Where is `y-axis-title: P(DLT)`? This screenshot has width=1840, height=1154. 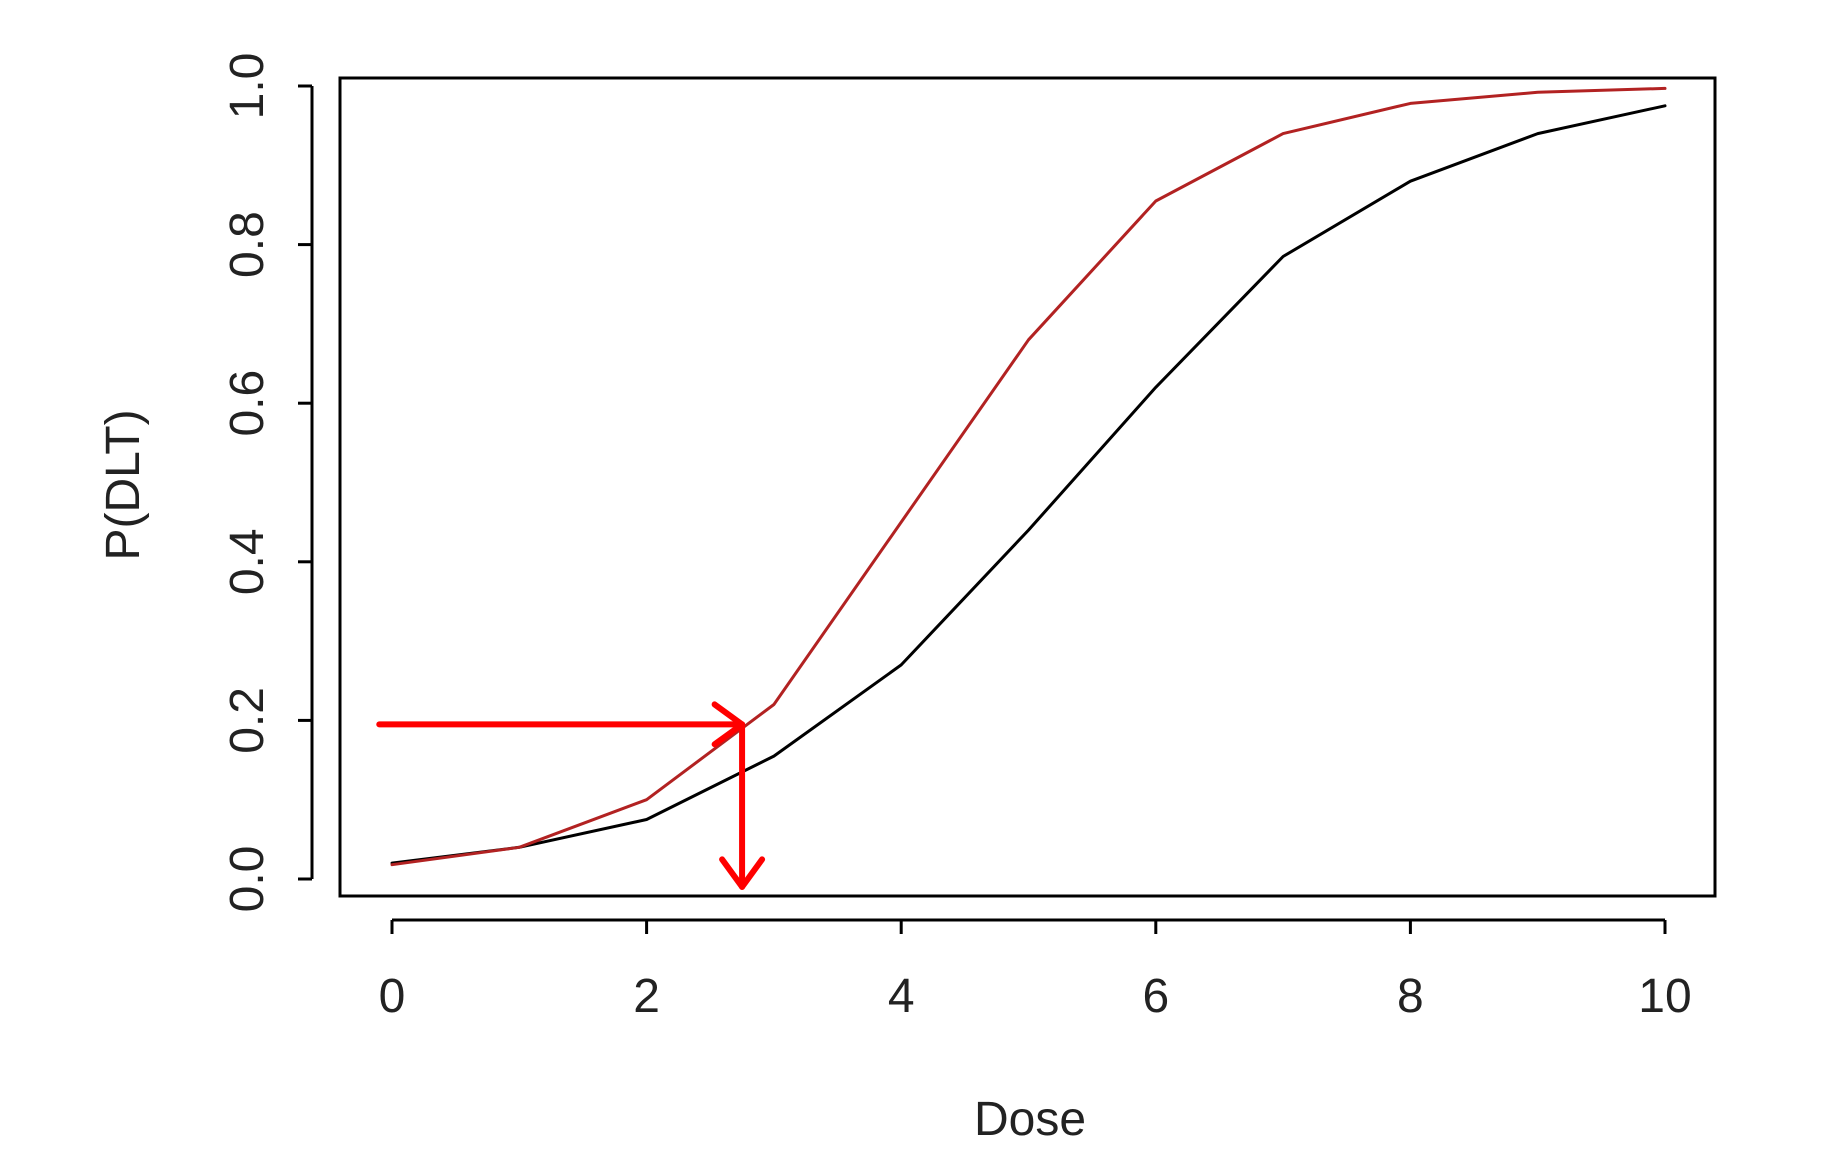 y-axis-title: P(DLT) is located at coordinates (123, 484).